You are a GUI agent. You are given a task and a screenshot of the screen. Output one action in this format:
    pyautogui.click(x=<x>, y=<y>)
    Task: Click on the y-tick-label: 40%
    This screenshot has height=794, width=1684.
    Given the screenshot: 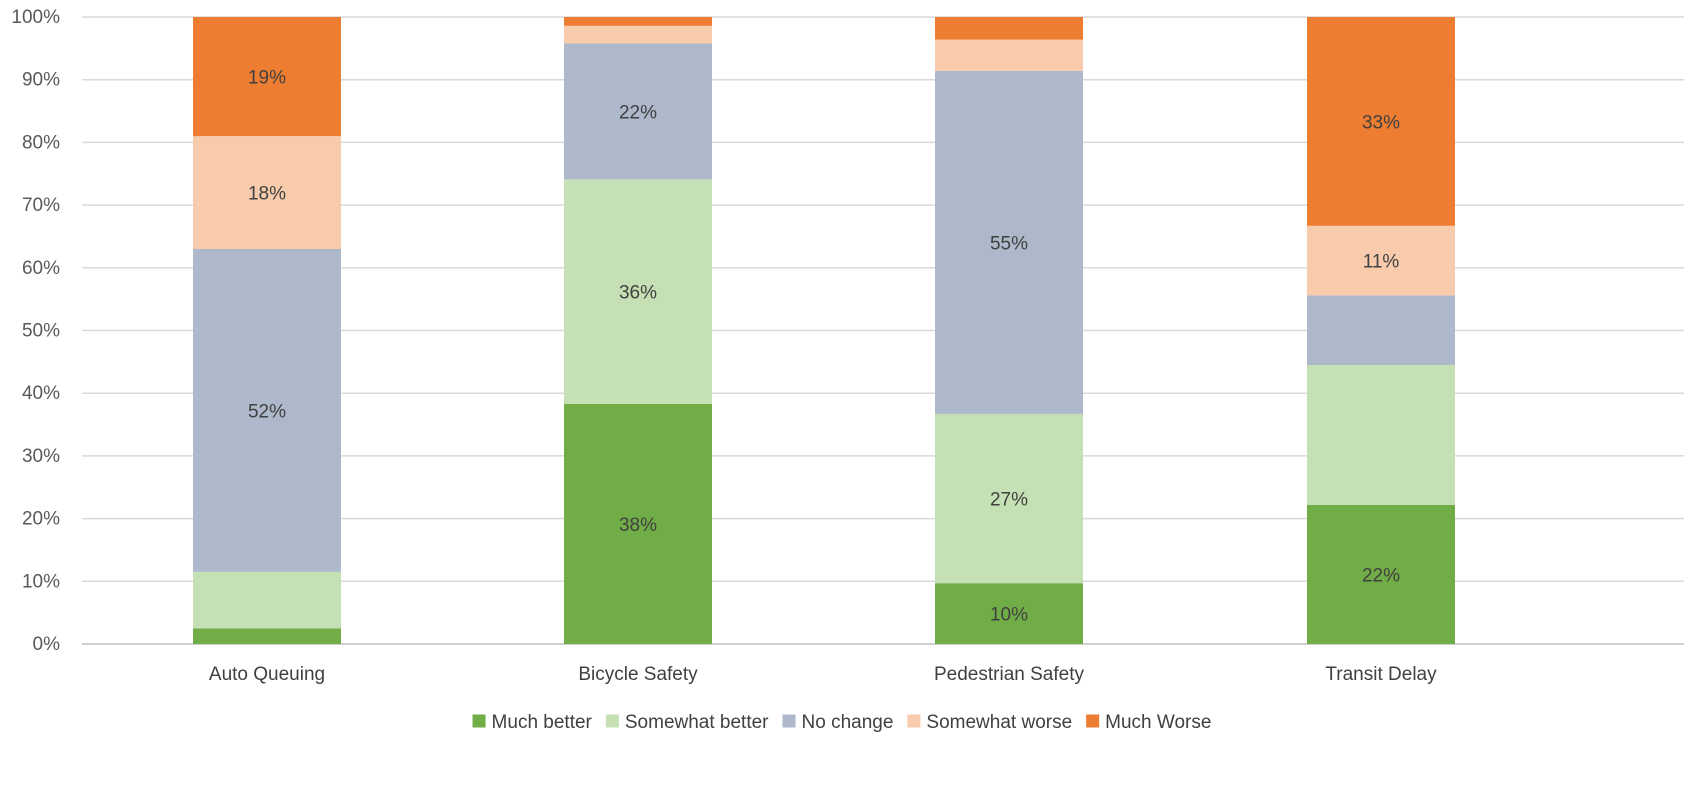 What is the action you would take?
    pyautogui.click(x=41, y=393)
    